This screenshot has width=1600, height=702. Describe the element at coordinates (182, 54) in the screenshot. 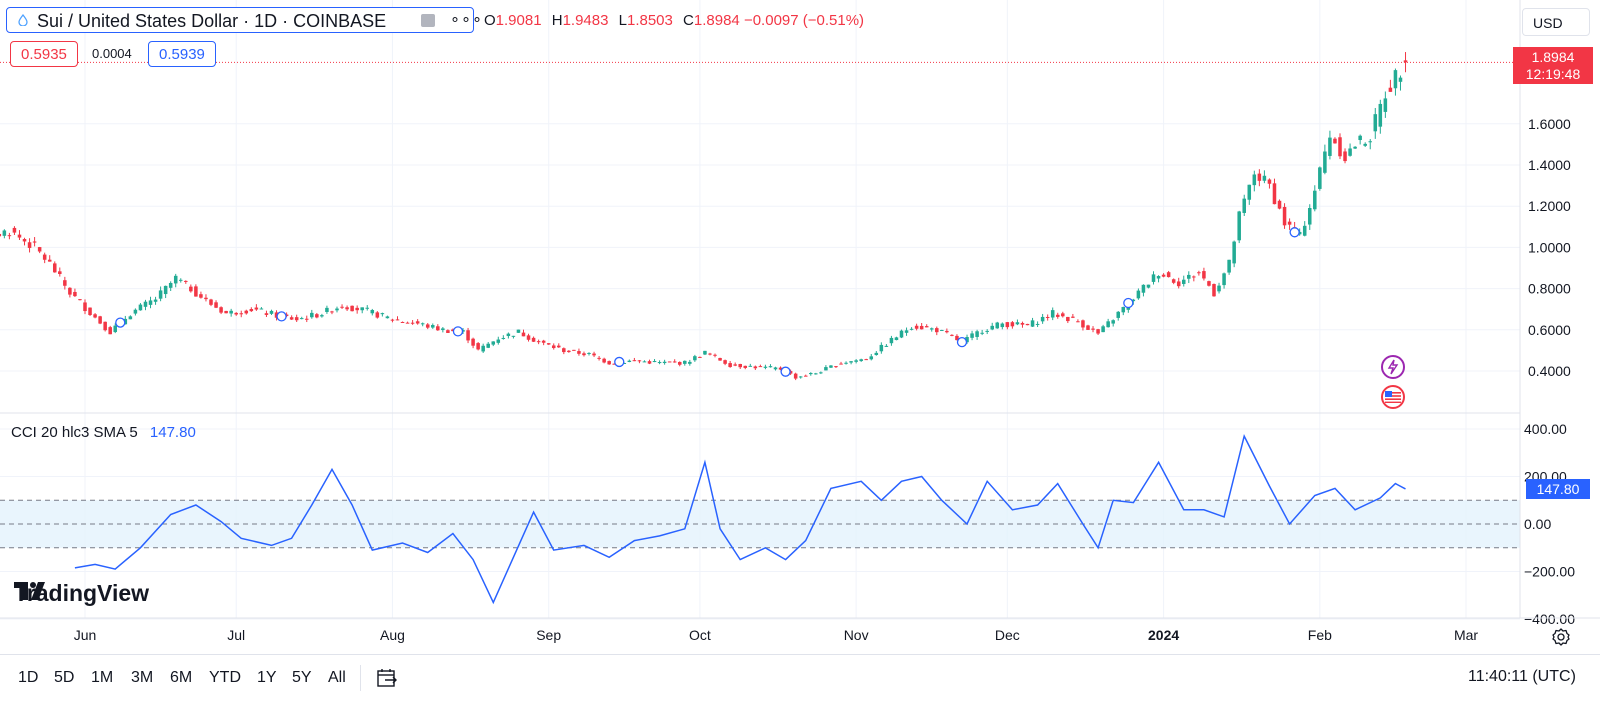

I see `buy-button: 0.5939` at that location.